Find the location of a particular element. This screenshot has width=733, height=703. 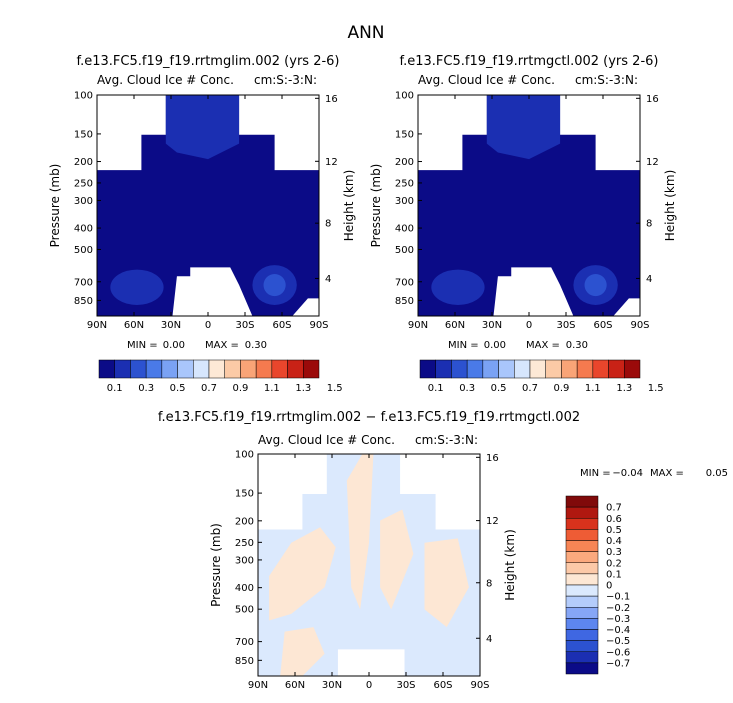

colorbar-label: 1.1 is located at coordinates (272, 388).